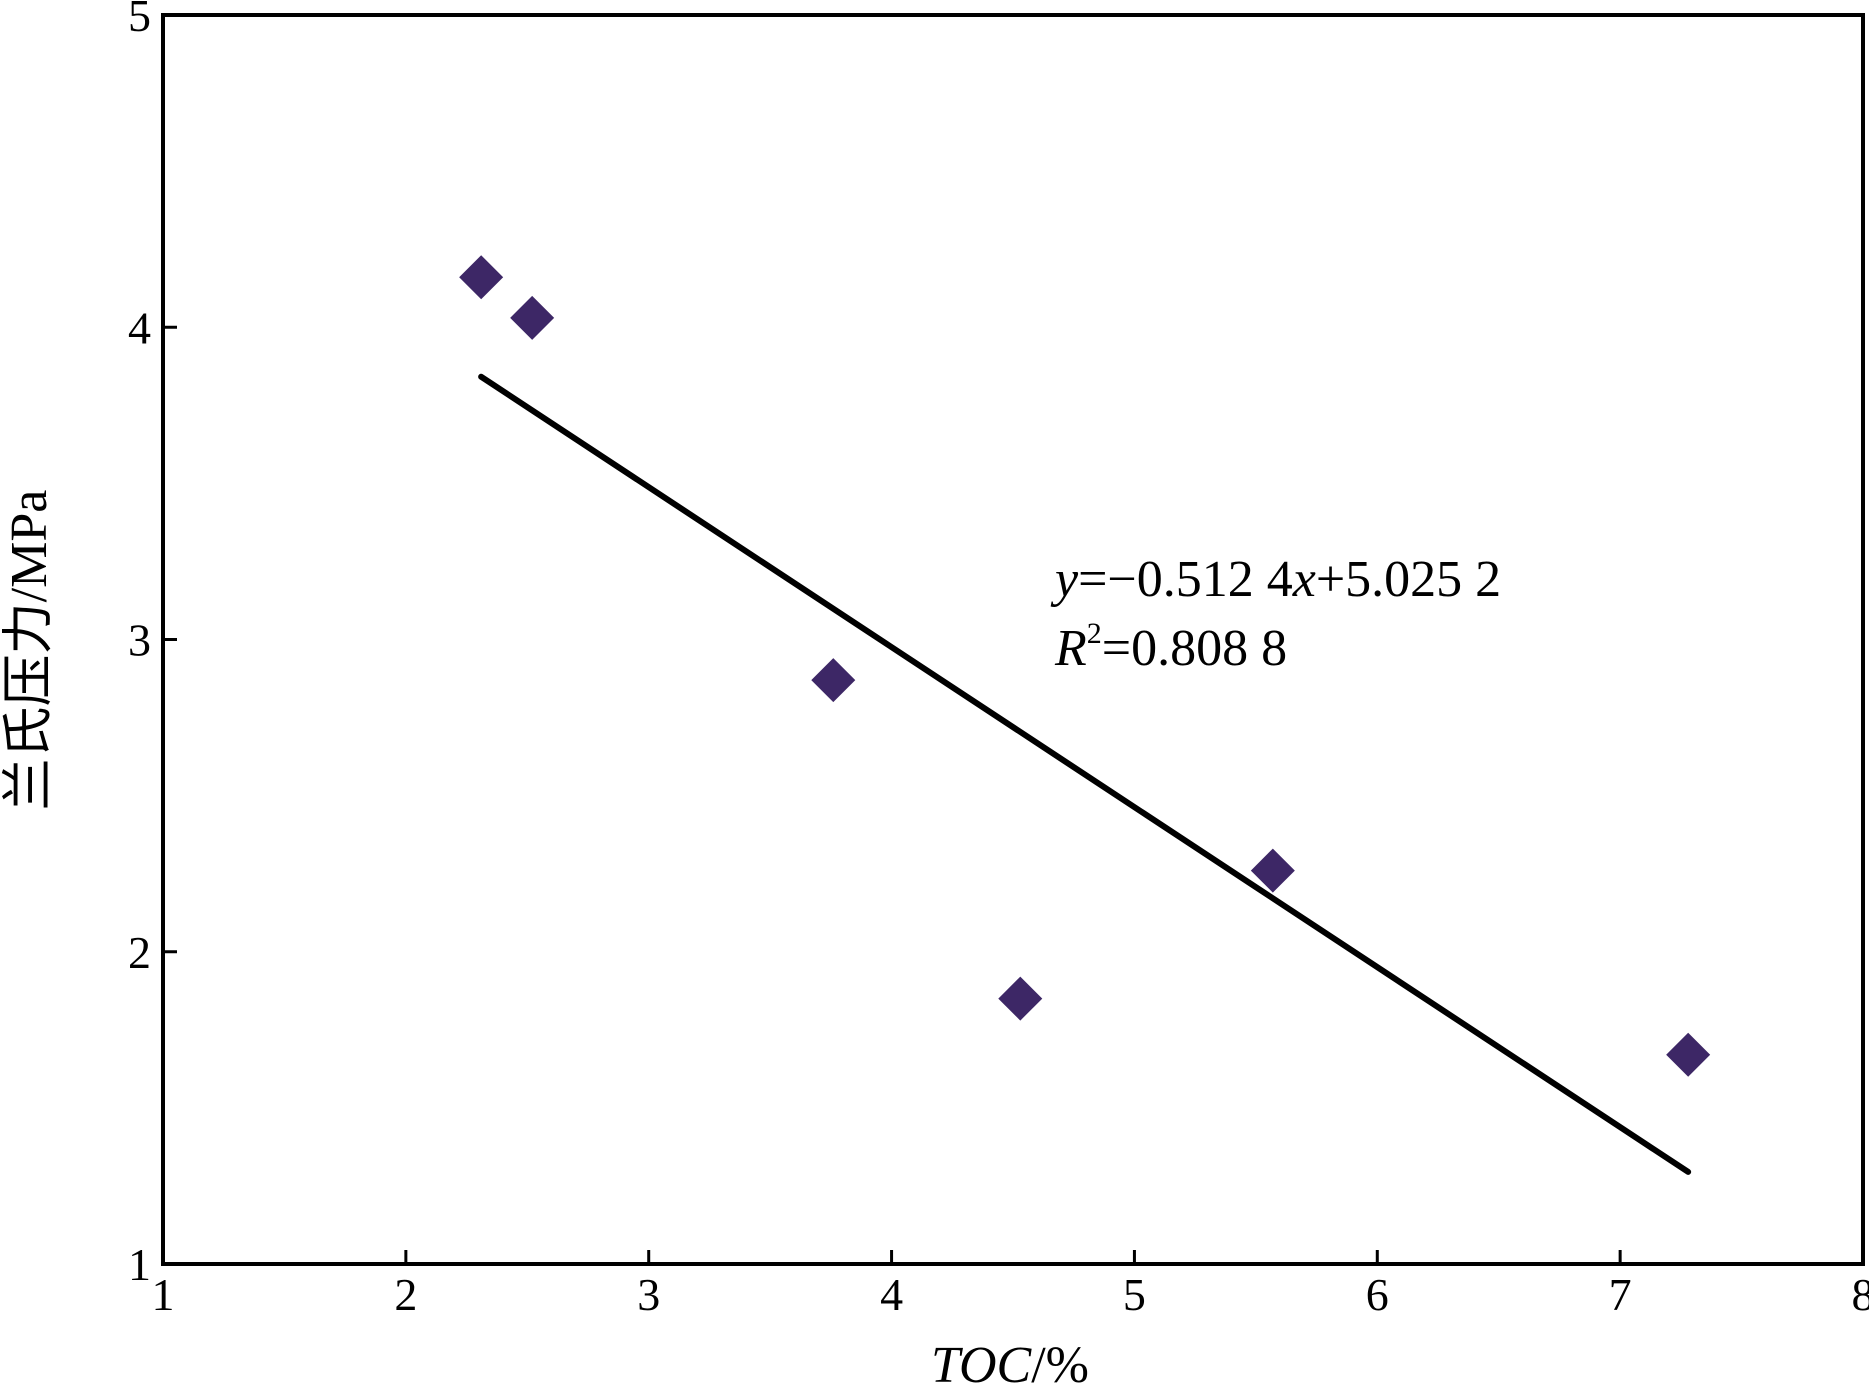 The height and width of the screenshot is (1391, 1869). I want to click on x-tick-label: 3, so click(648, 1294).